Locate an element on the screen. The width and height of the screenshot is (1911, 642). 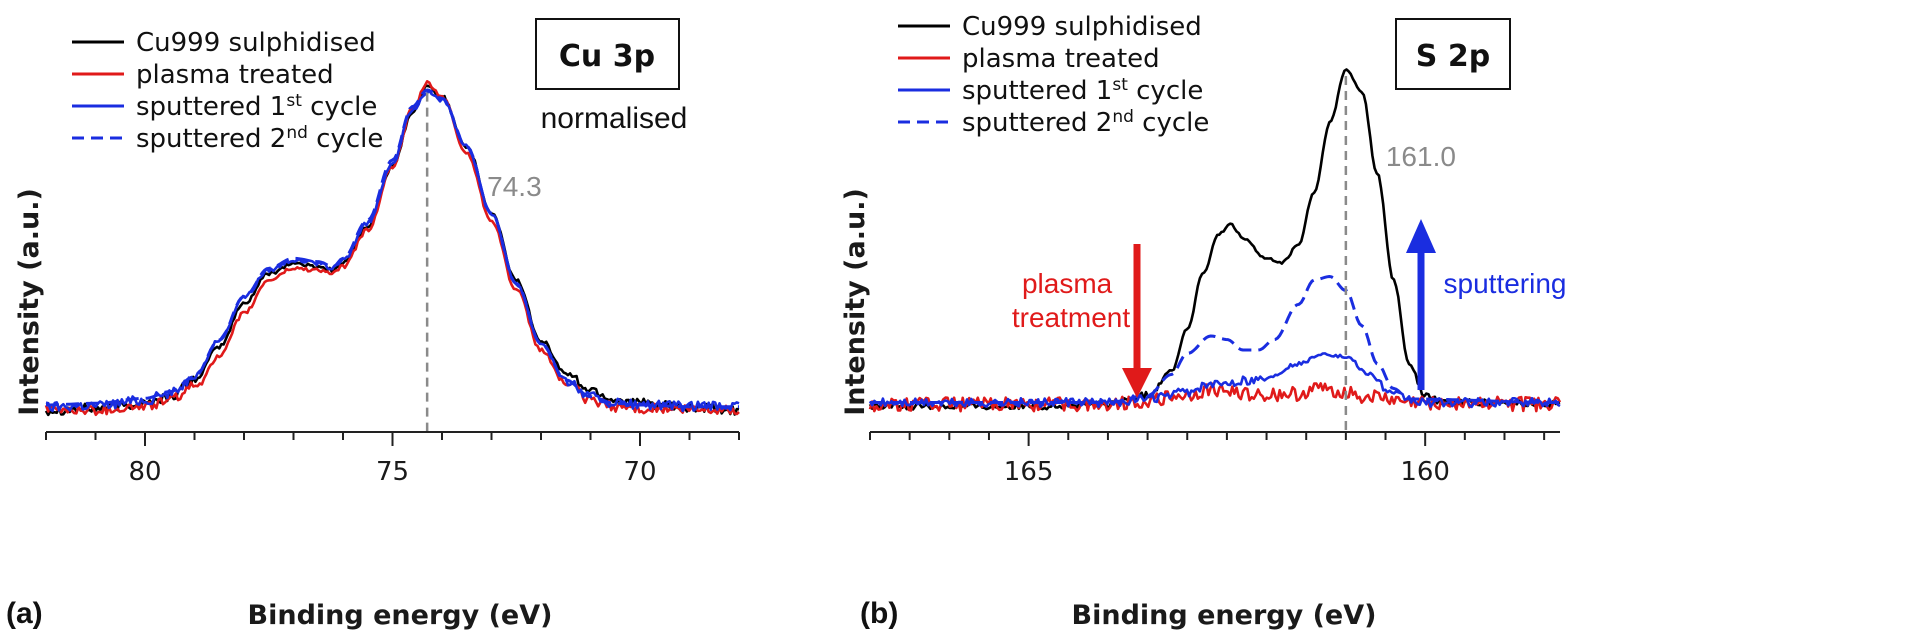
panel-label: (a) is located at coordinates (24, 613).